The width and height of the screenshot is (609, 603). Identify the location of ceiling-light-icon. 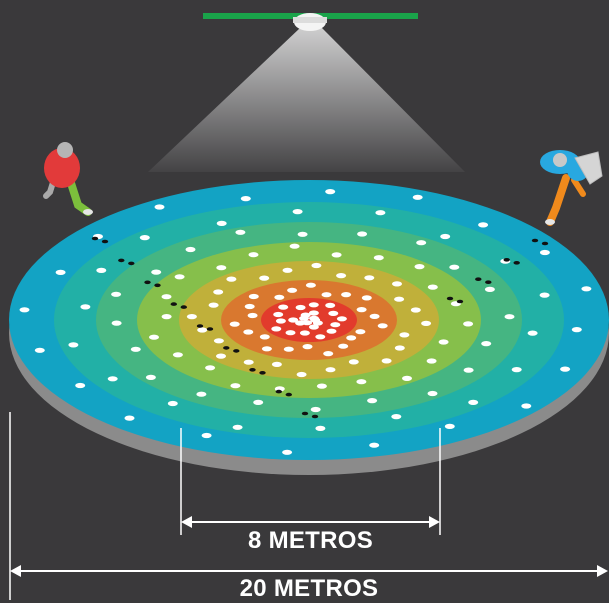
(310, 22).